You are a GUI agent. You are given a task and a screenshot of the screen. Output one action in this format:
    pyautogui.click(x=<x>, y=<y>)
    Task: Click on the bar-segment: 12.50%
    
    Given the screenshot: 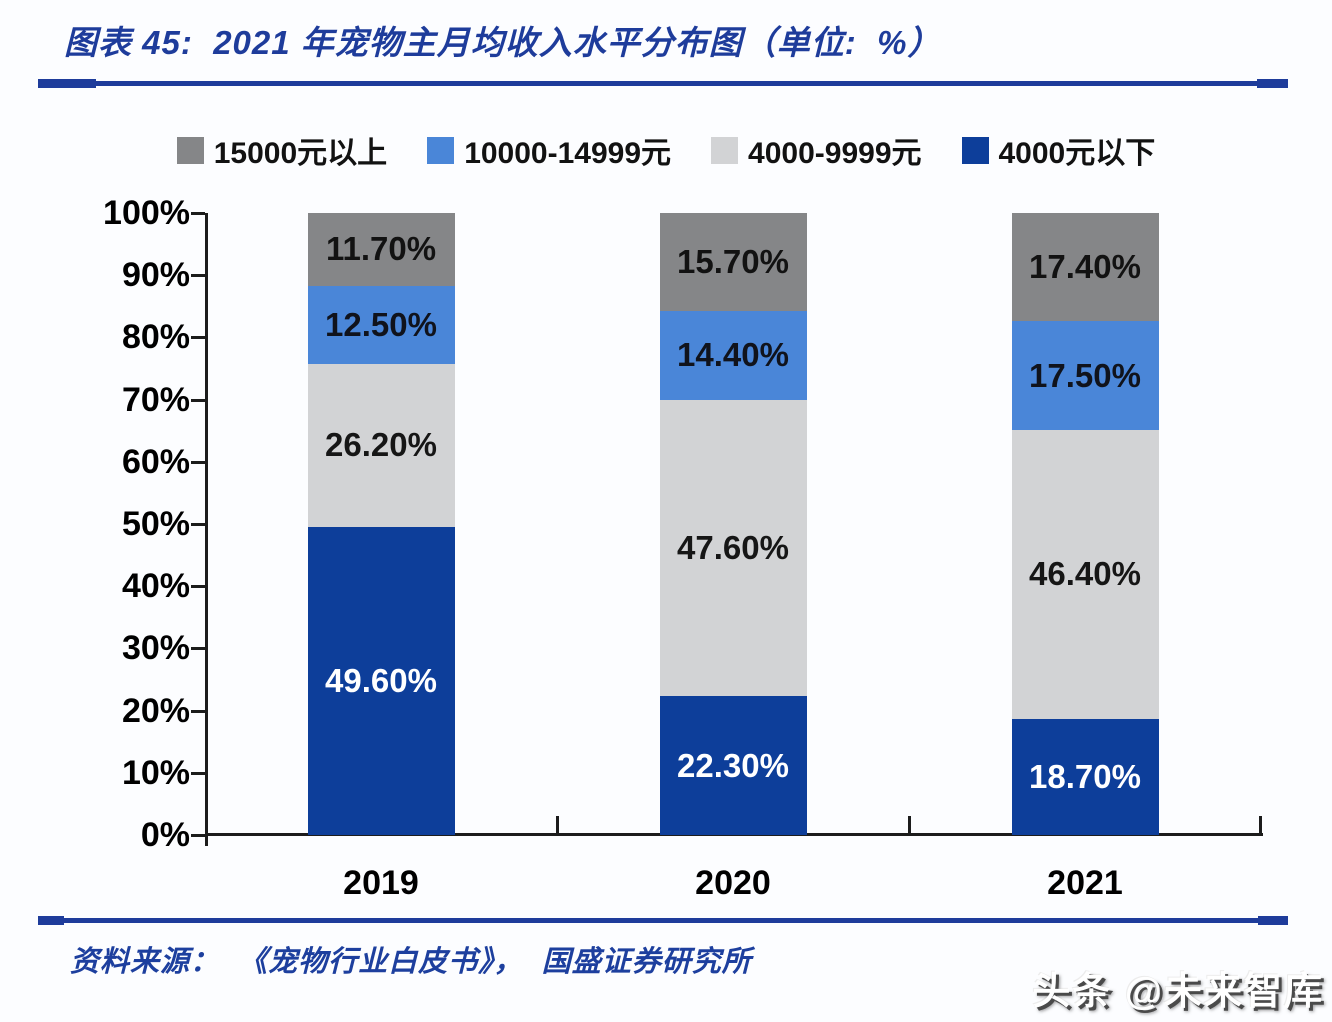 What is the action you would take?
    pyautogui.click(x=381, y=324)
    